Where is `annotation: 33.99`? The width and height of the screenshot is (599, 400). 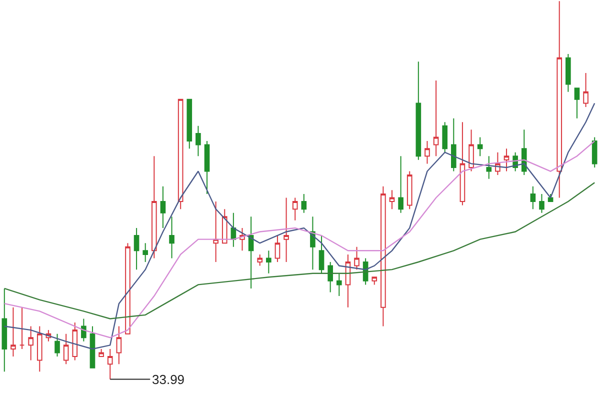
annotation: 33.99 is located at coordinates (168, 379).